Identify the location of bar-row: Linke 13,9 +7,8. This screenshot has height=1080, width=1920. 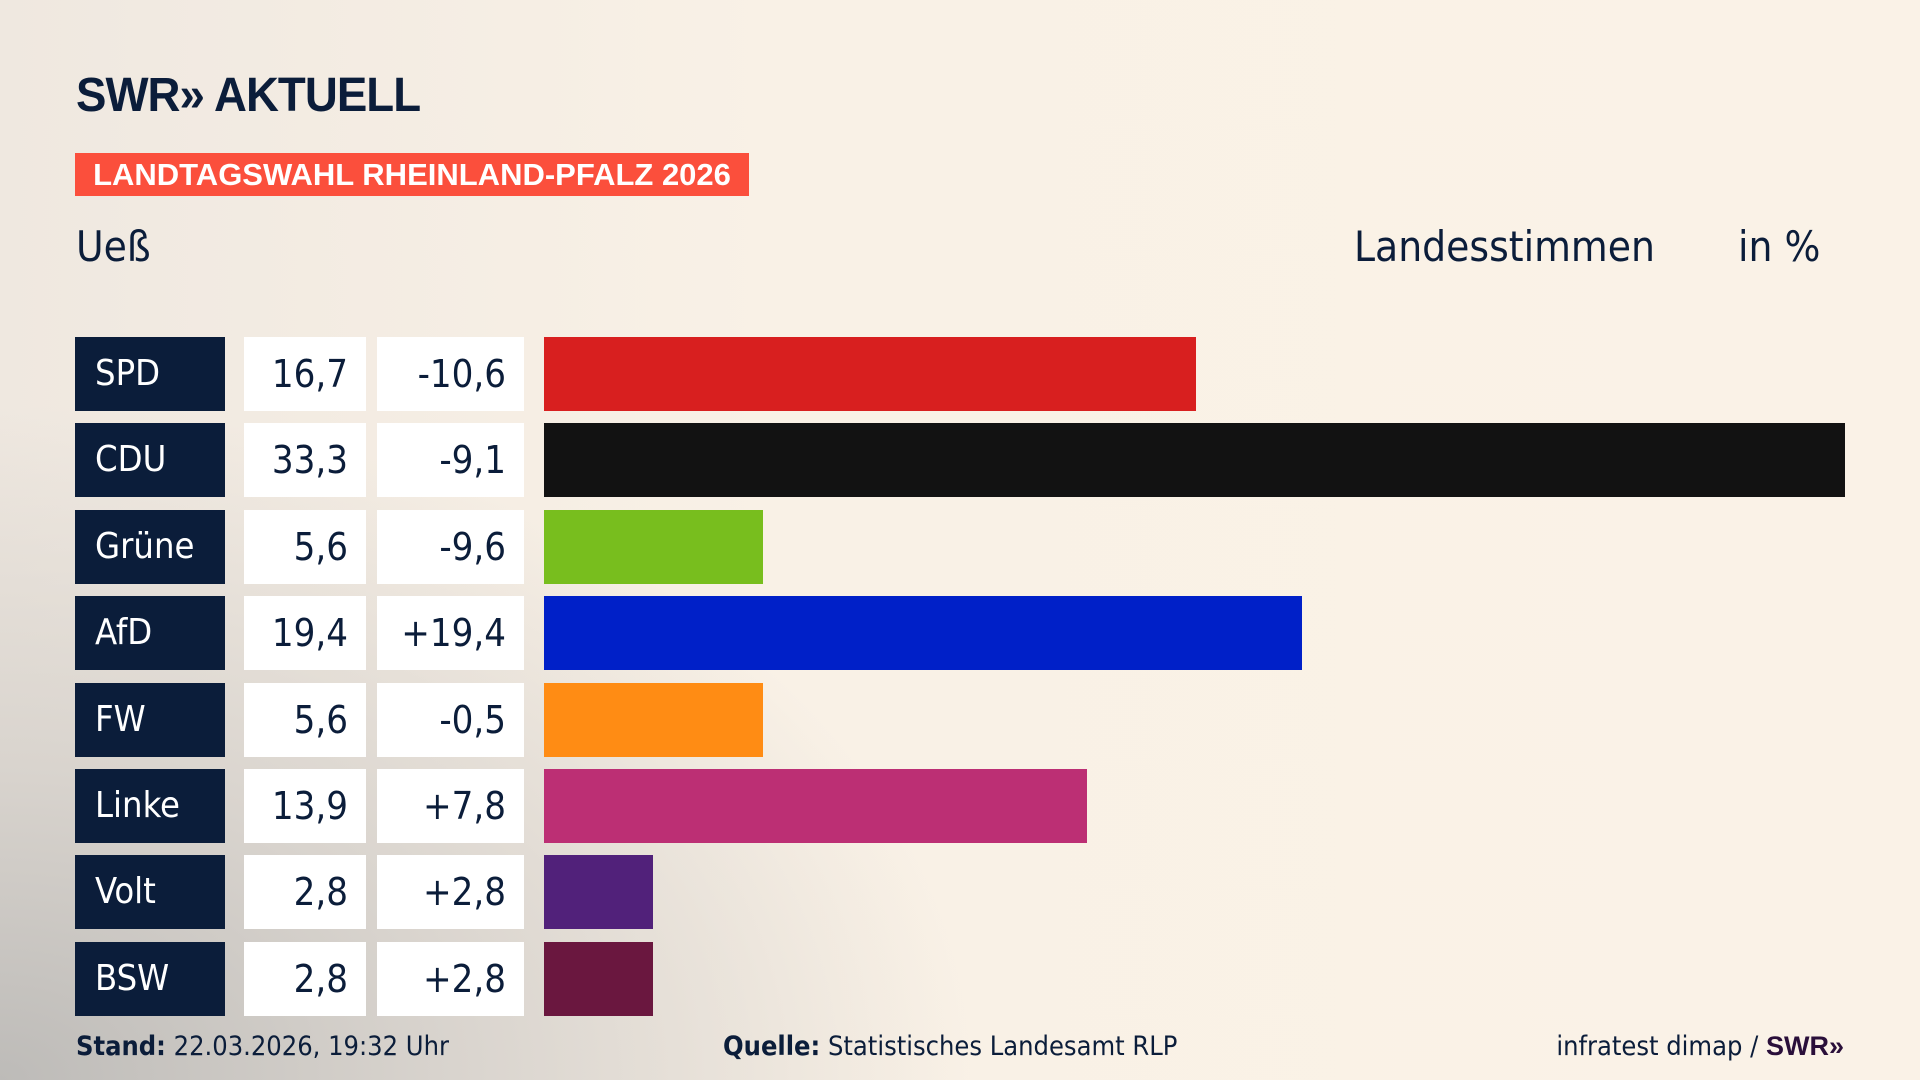
(960, 806).